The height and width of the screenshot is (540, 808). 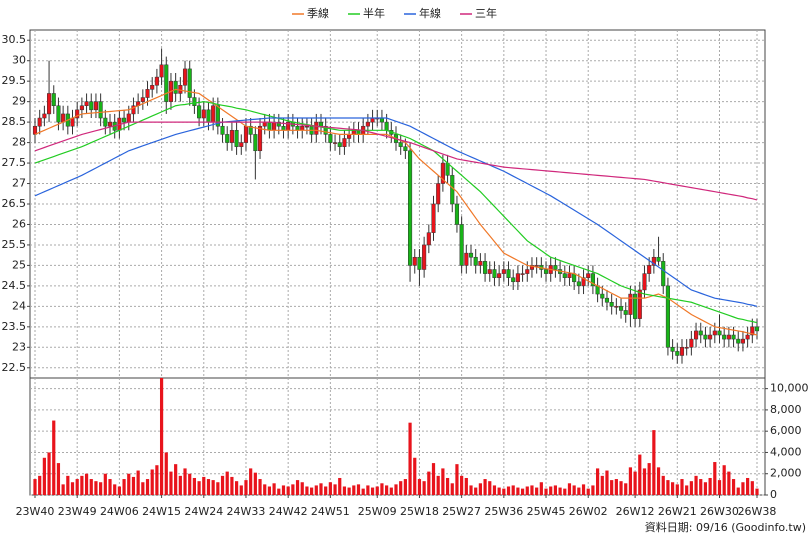 I want to click on x-tick-label: 26W12, so click(x=635, y=511).